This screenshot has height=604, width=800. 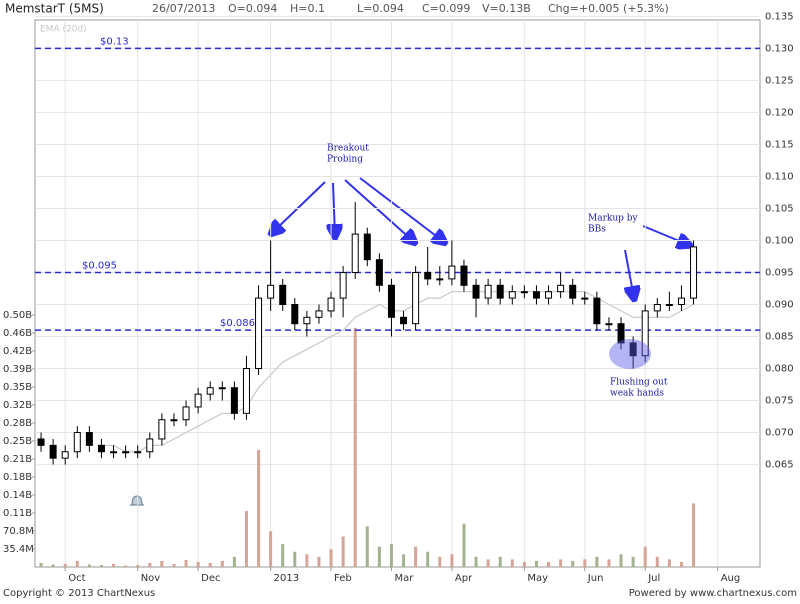 What do you see at coordinates (653, 578) in the screenshot?
I see `x-tick-label: Jul` at bounding box center [653, 578].